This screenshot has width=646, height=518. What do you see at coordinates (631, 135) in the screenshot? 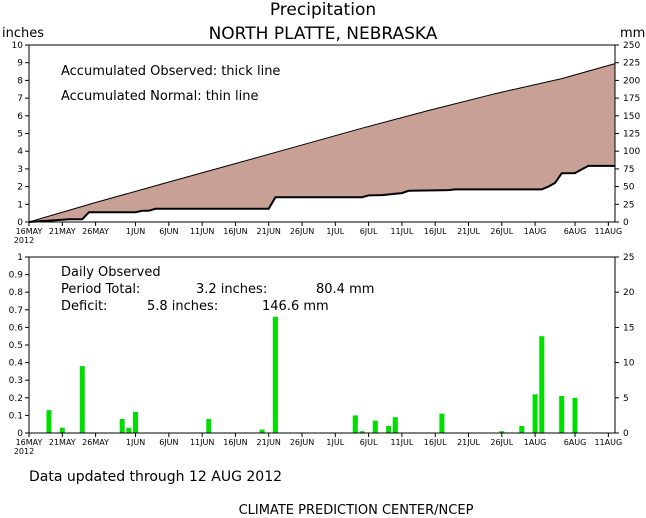
I see `y-right-tick-label: 125` at bounding box center [631, 135].